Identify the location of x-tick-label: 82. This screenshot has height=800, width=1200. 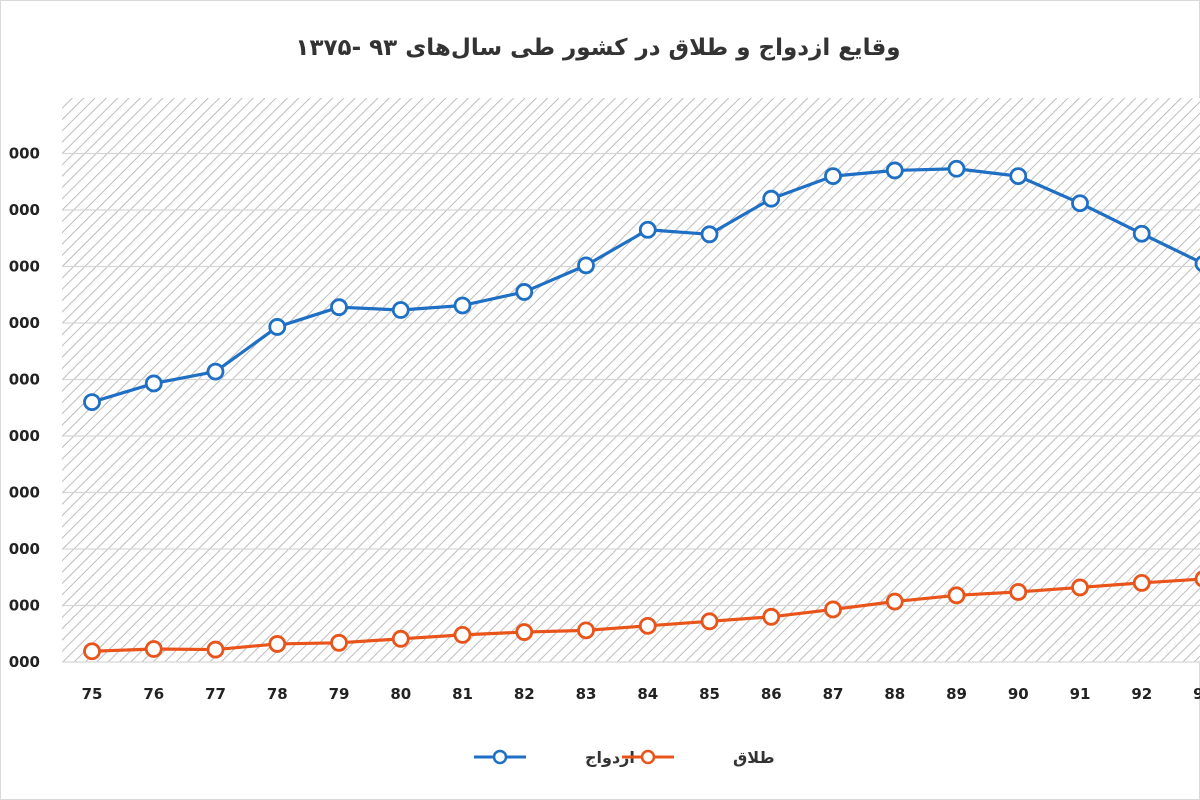
(524, 694).